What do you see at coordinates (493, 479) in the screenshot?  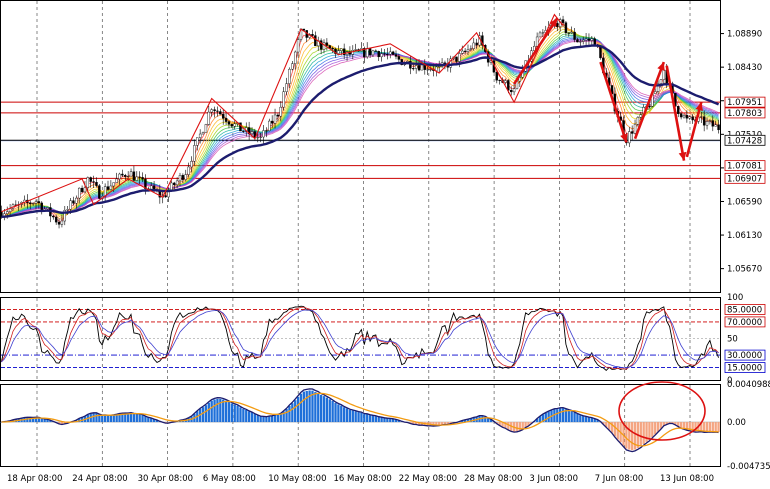 I see `time-axis-label: 28 May 08:00` at bounding box center [493, 479].